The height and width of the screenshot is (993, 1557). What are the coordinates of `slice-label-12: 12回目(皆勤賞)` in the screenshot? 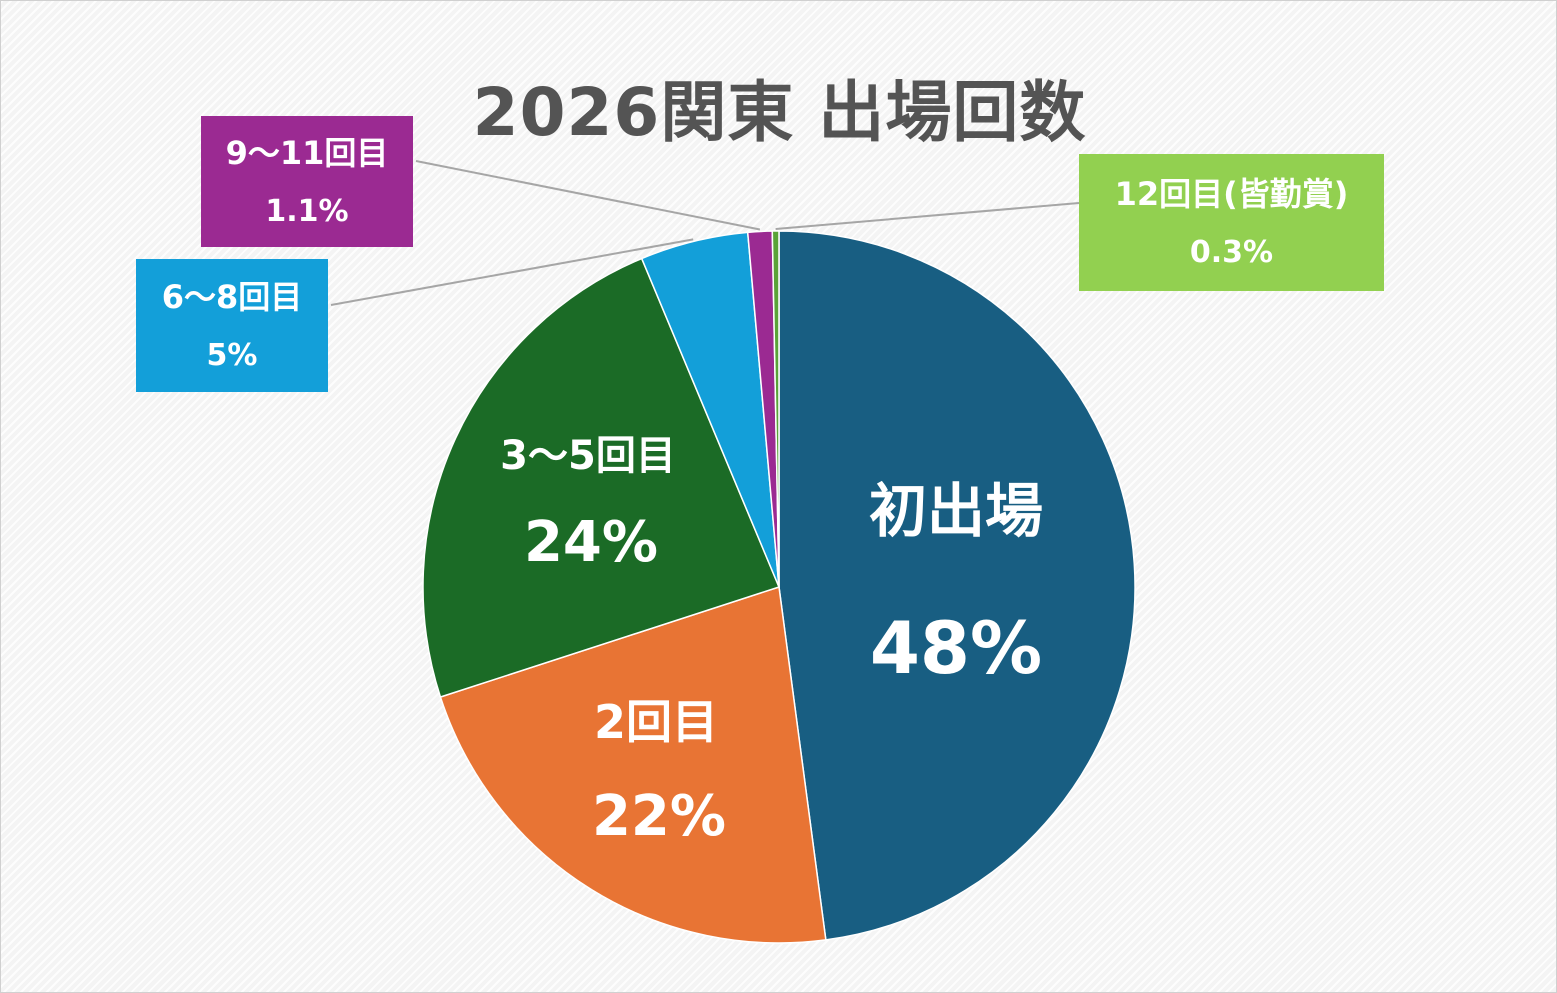 It's located at (1231, 193).